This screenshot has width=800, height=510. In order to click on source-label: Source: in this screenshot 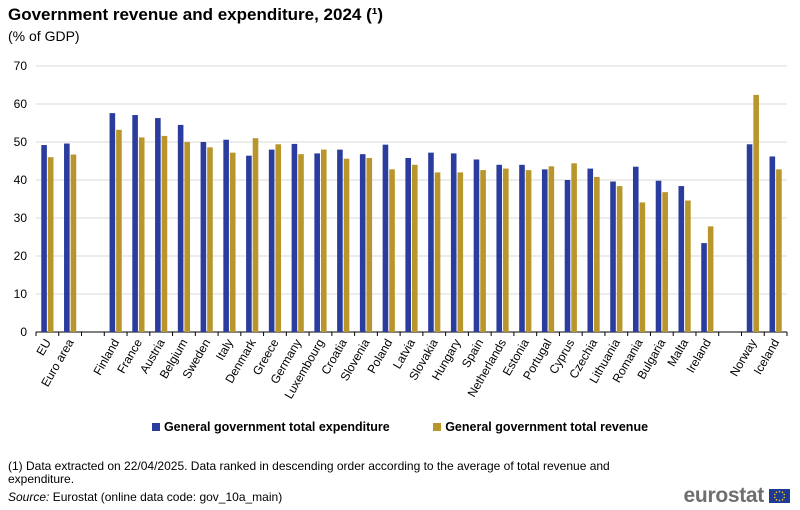, I will do `click(29, 497)`.